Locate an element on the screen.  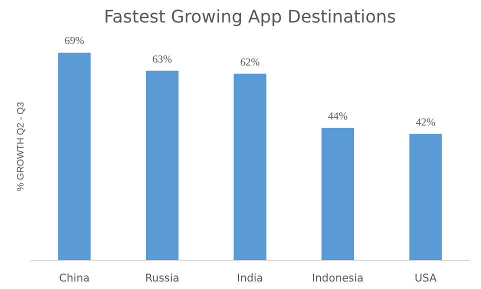
data-label: 69% is located at coordinates (74, 42).